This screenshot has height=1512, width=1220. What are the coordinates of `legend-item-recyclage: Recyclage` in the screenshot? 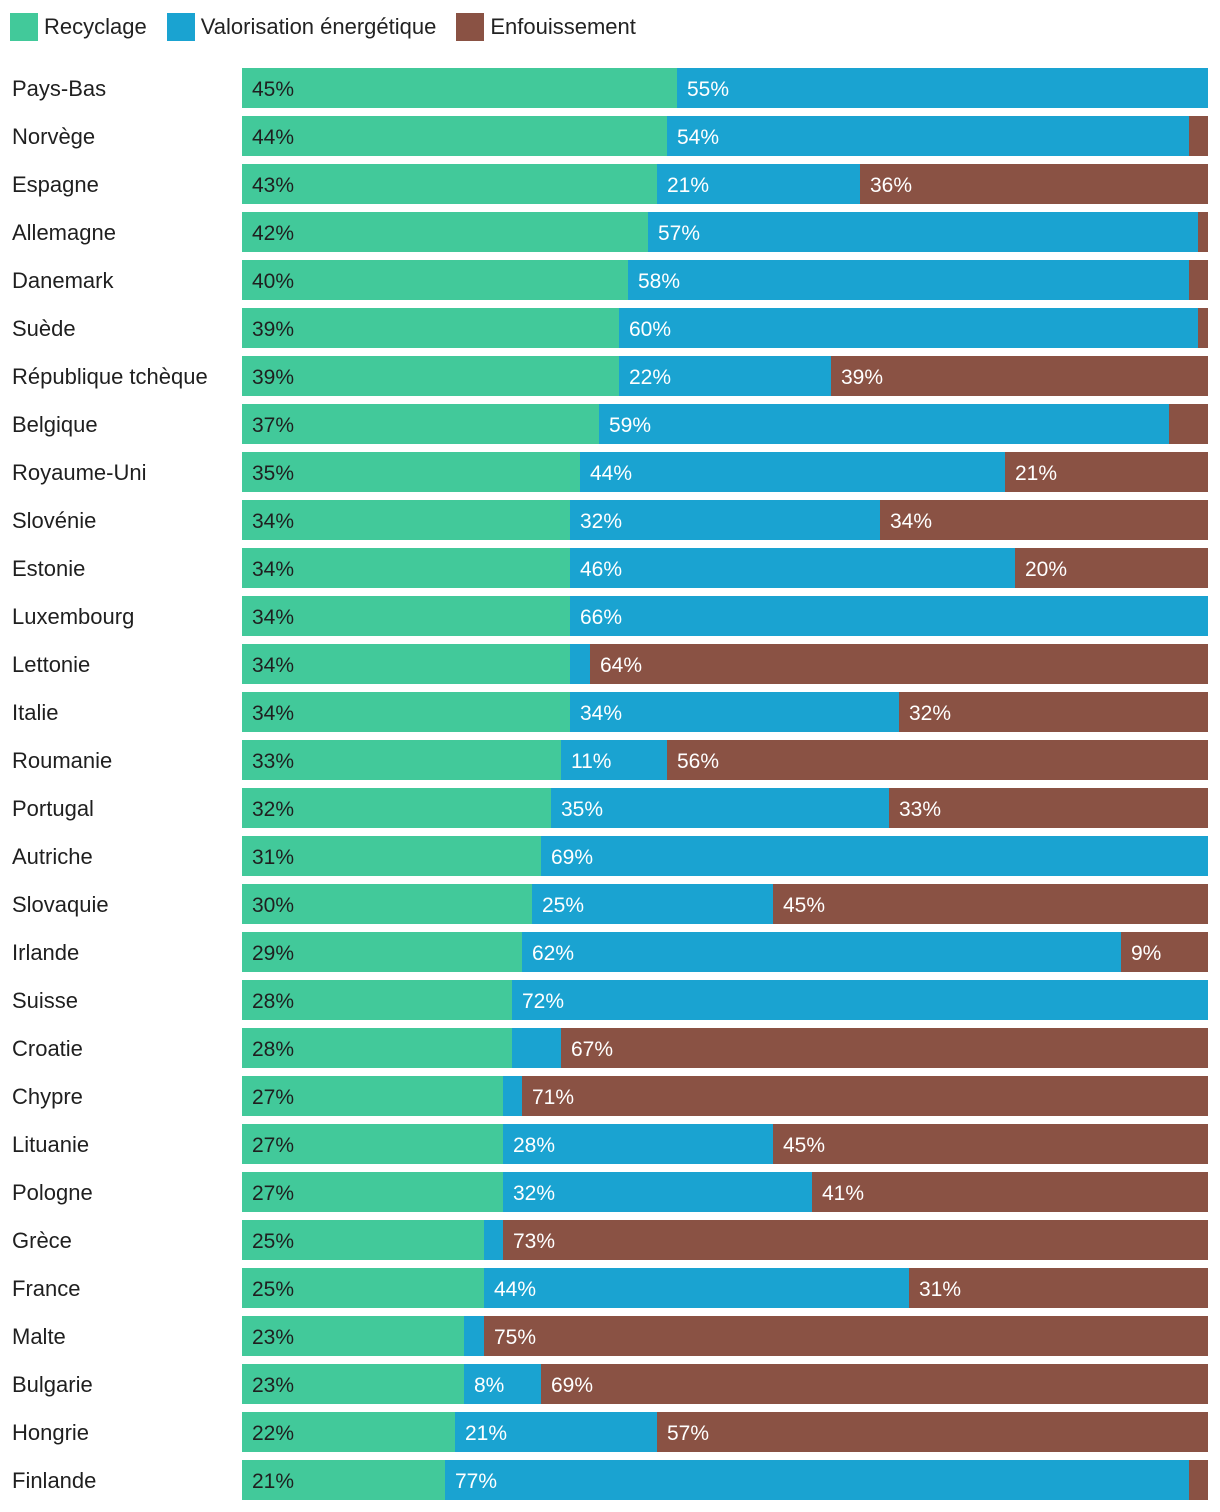 It's located at (78, 27).